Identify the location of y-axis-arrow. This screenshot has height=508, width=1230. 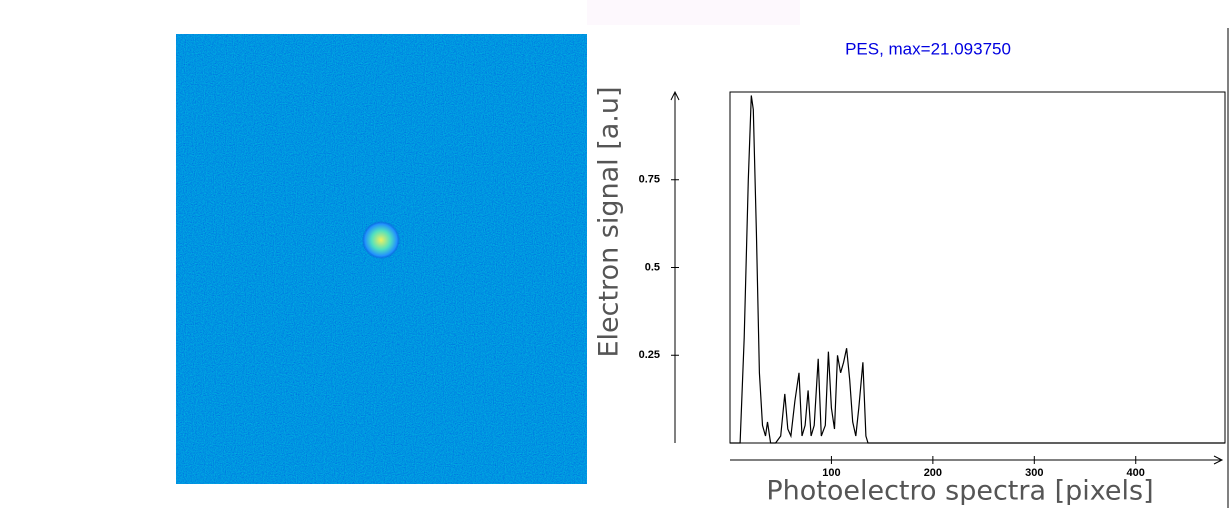
(675, 95).